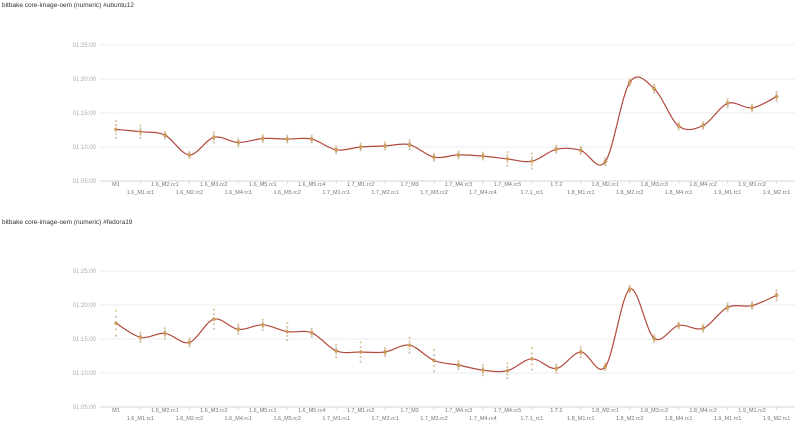 This screenshot has width=800, height=428. I want to click on x-axis-tick-label: 1.6_M5.rc2, so click(287, 193).